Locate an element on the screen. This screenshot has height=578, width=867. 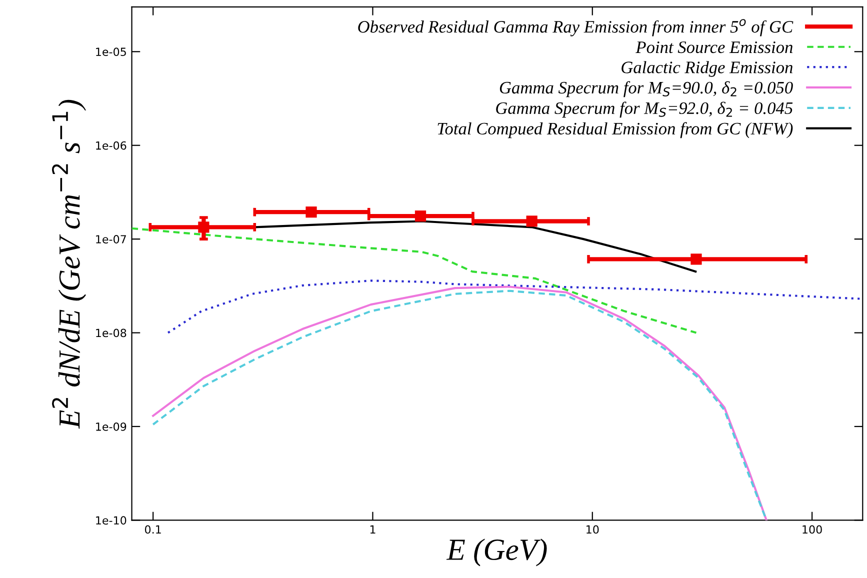
legend-label: Gamma Specrum for M$_{S}$=90.0, δ$_{2}$ =0.050 is located at coordinates (646, 89).